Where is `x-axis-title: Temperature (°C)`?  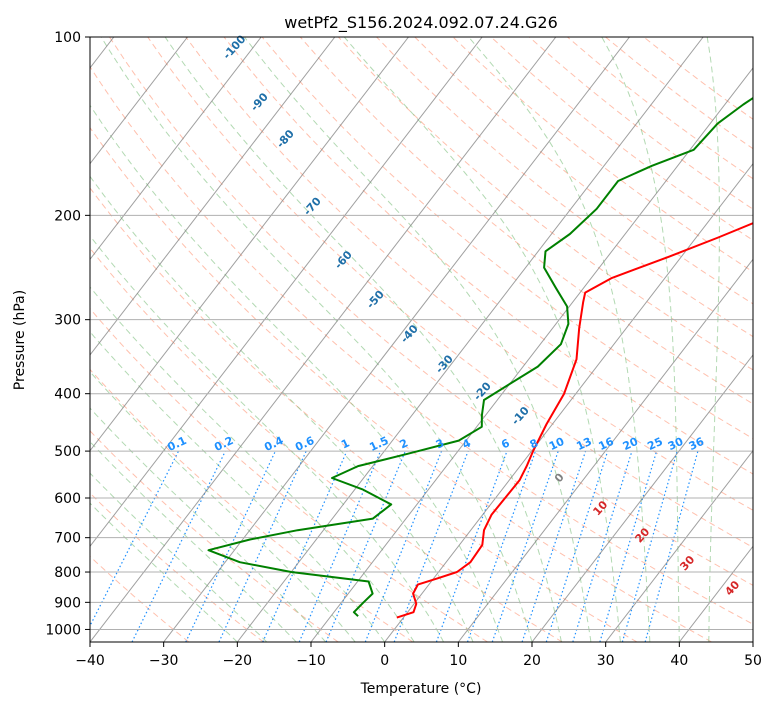
x-axis-title: Temperature (°C) is located at coordinates (421, 689).